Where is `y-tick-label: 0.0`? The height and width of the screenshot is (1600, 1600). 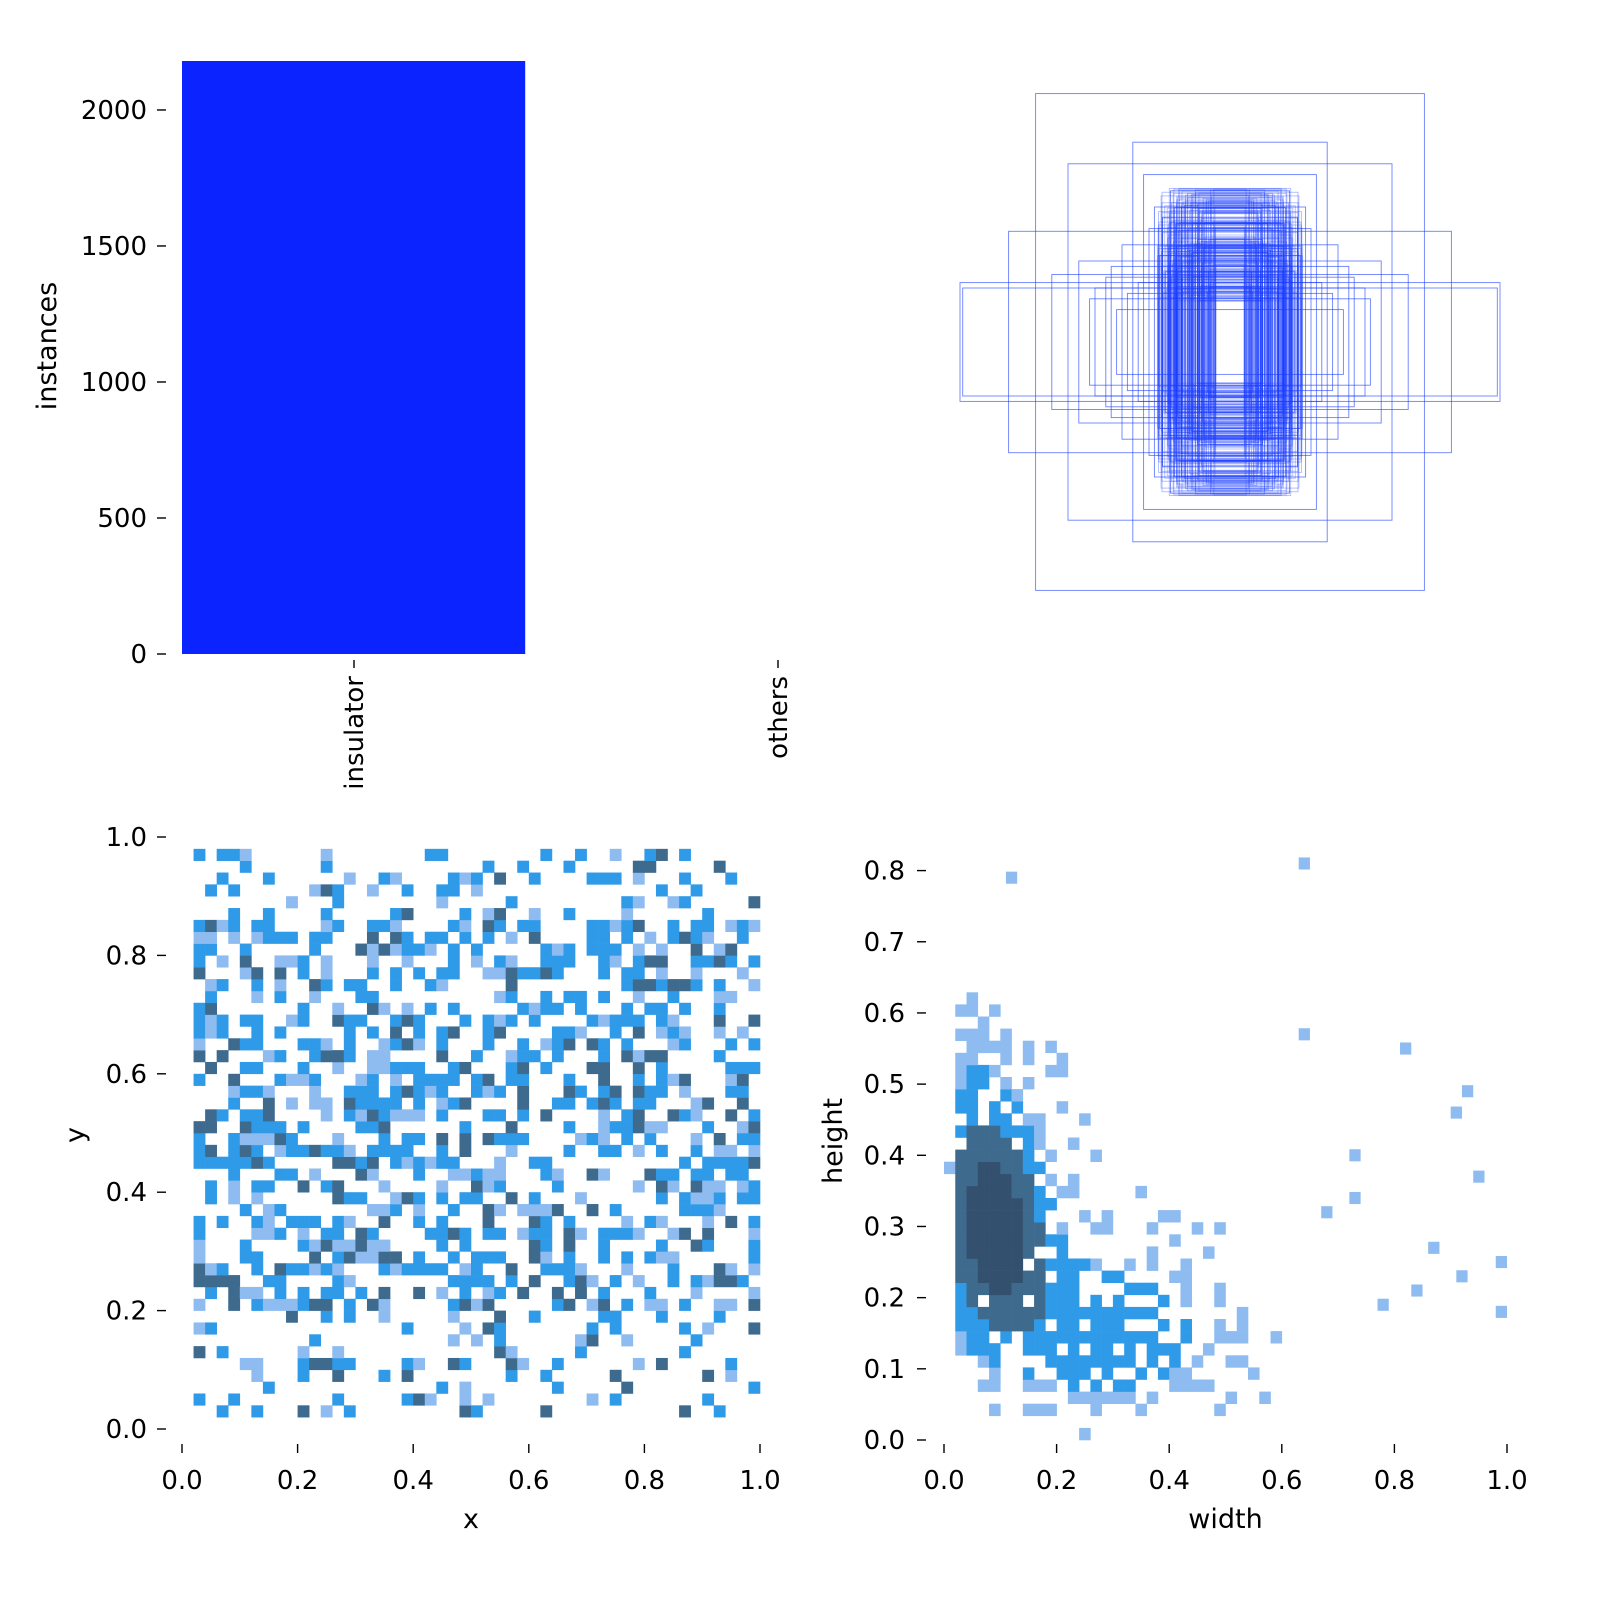 y-tick-label: 0.0 is located at coordinates (884, 1441).